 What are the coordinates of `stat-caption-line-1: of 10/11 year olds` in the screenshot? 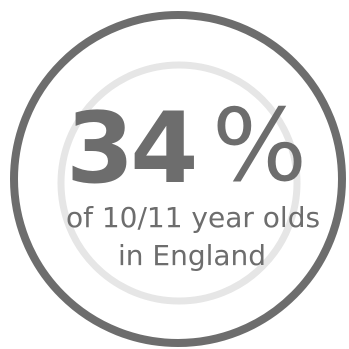 It's located at (193, 217).